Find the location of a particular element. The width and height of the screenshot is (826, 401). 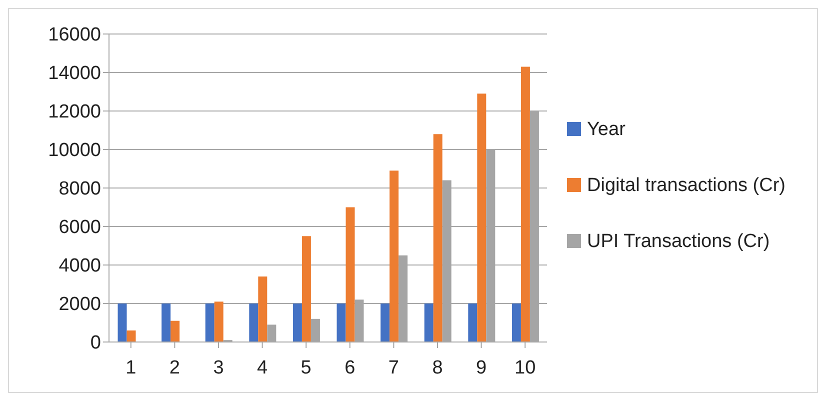

x-tick-label: 8 is located at coordinates (437, 367).